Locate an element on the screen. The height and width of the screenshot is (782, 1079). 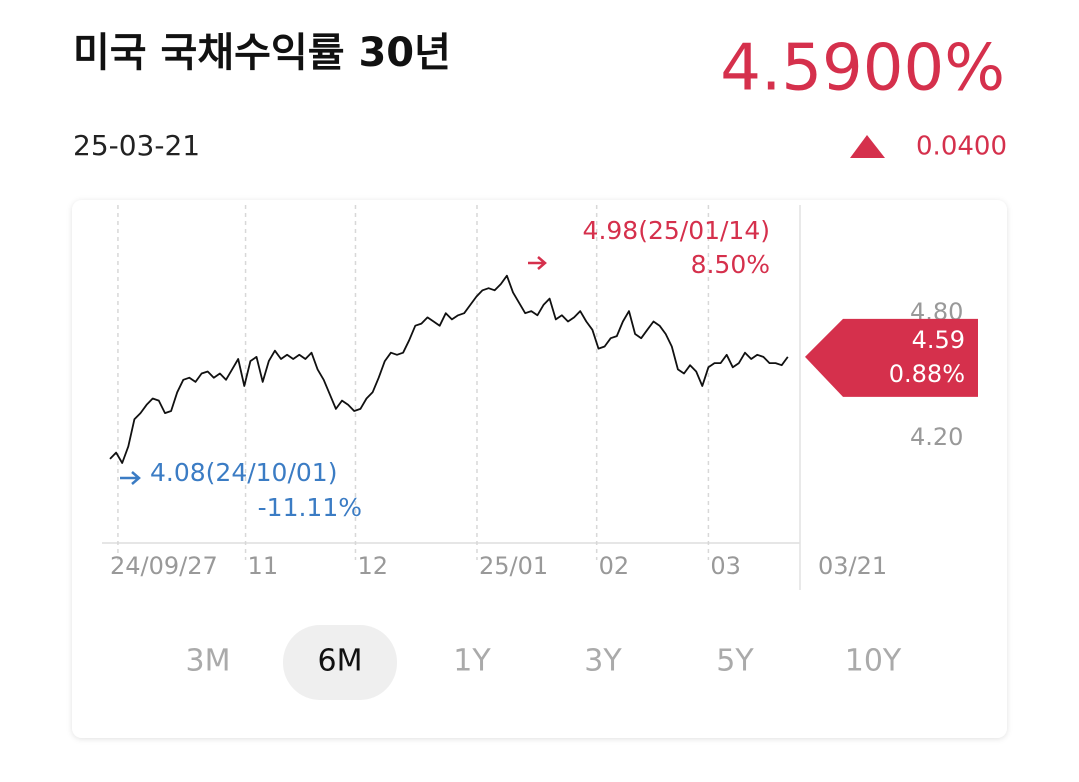
x-tick-label: 12 is located at coordinates (372, 566).